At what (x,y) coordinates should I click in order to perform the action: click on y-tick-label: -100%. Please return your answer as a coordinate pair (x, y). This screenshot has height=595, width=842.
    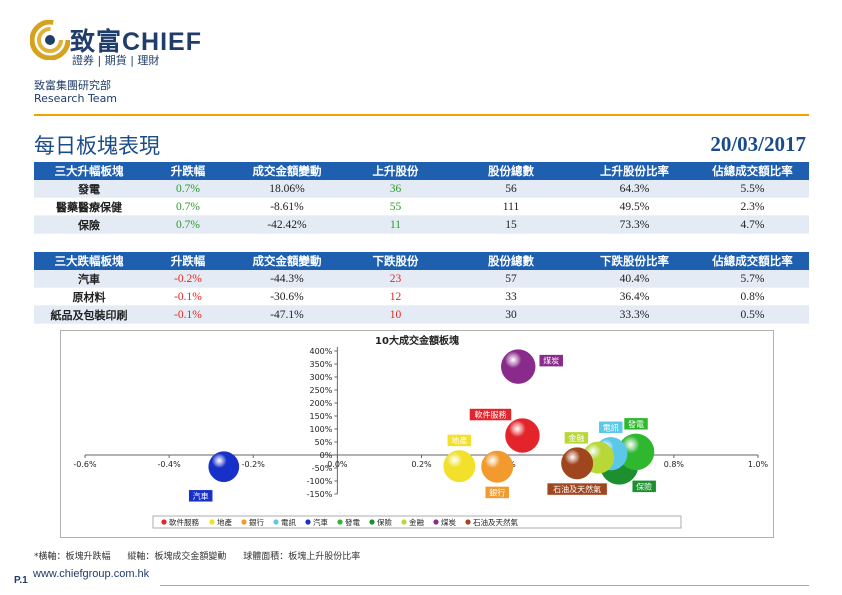
    Looking at the image, I should click on (320, 481).